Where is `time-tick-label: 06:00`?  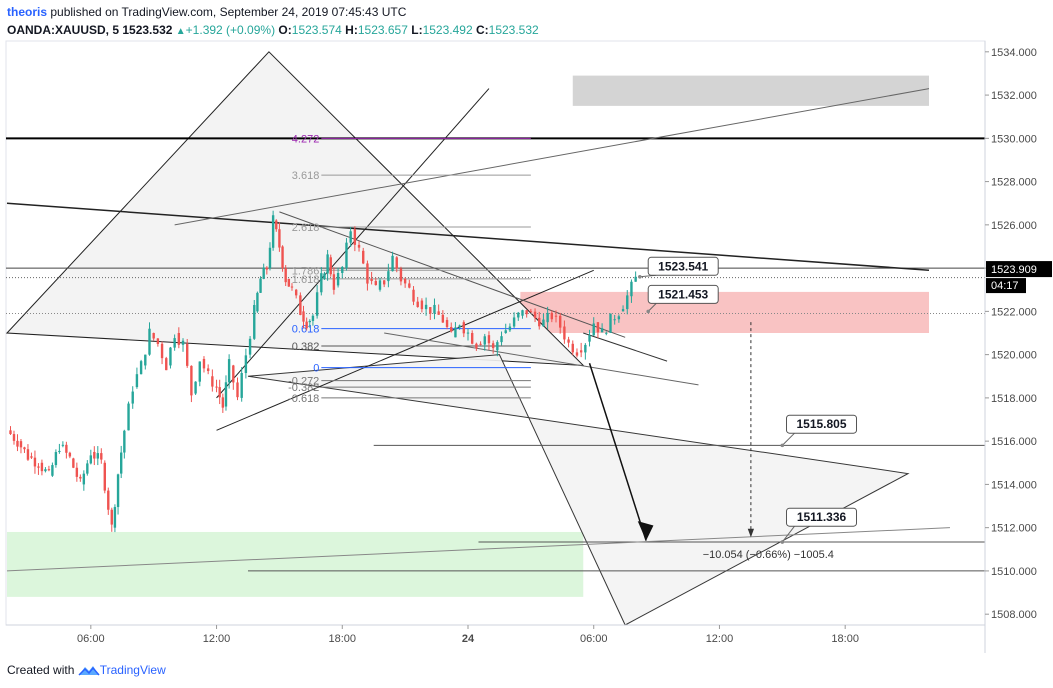
time-tick-label: 06:00 is located at coordinates (594, 639).